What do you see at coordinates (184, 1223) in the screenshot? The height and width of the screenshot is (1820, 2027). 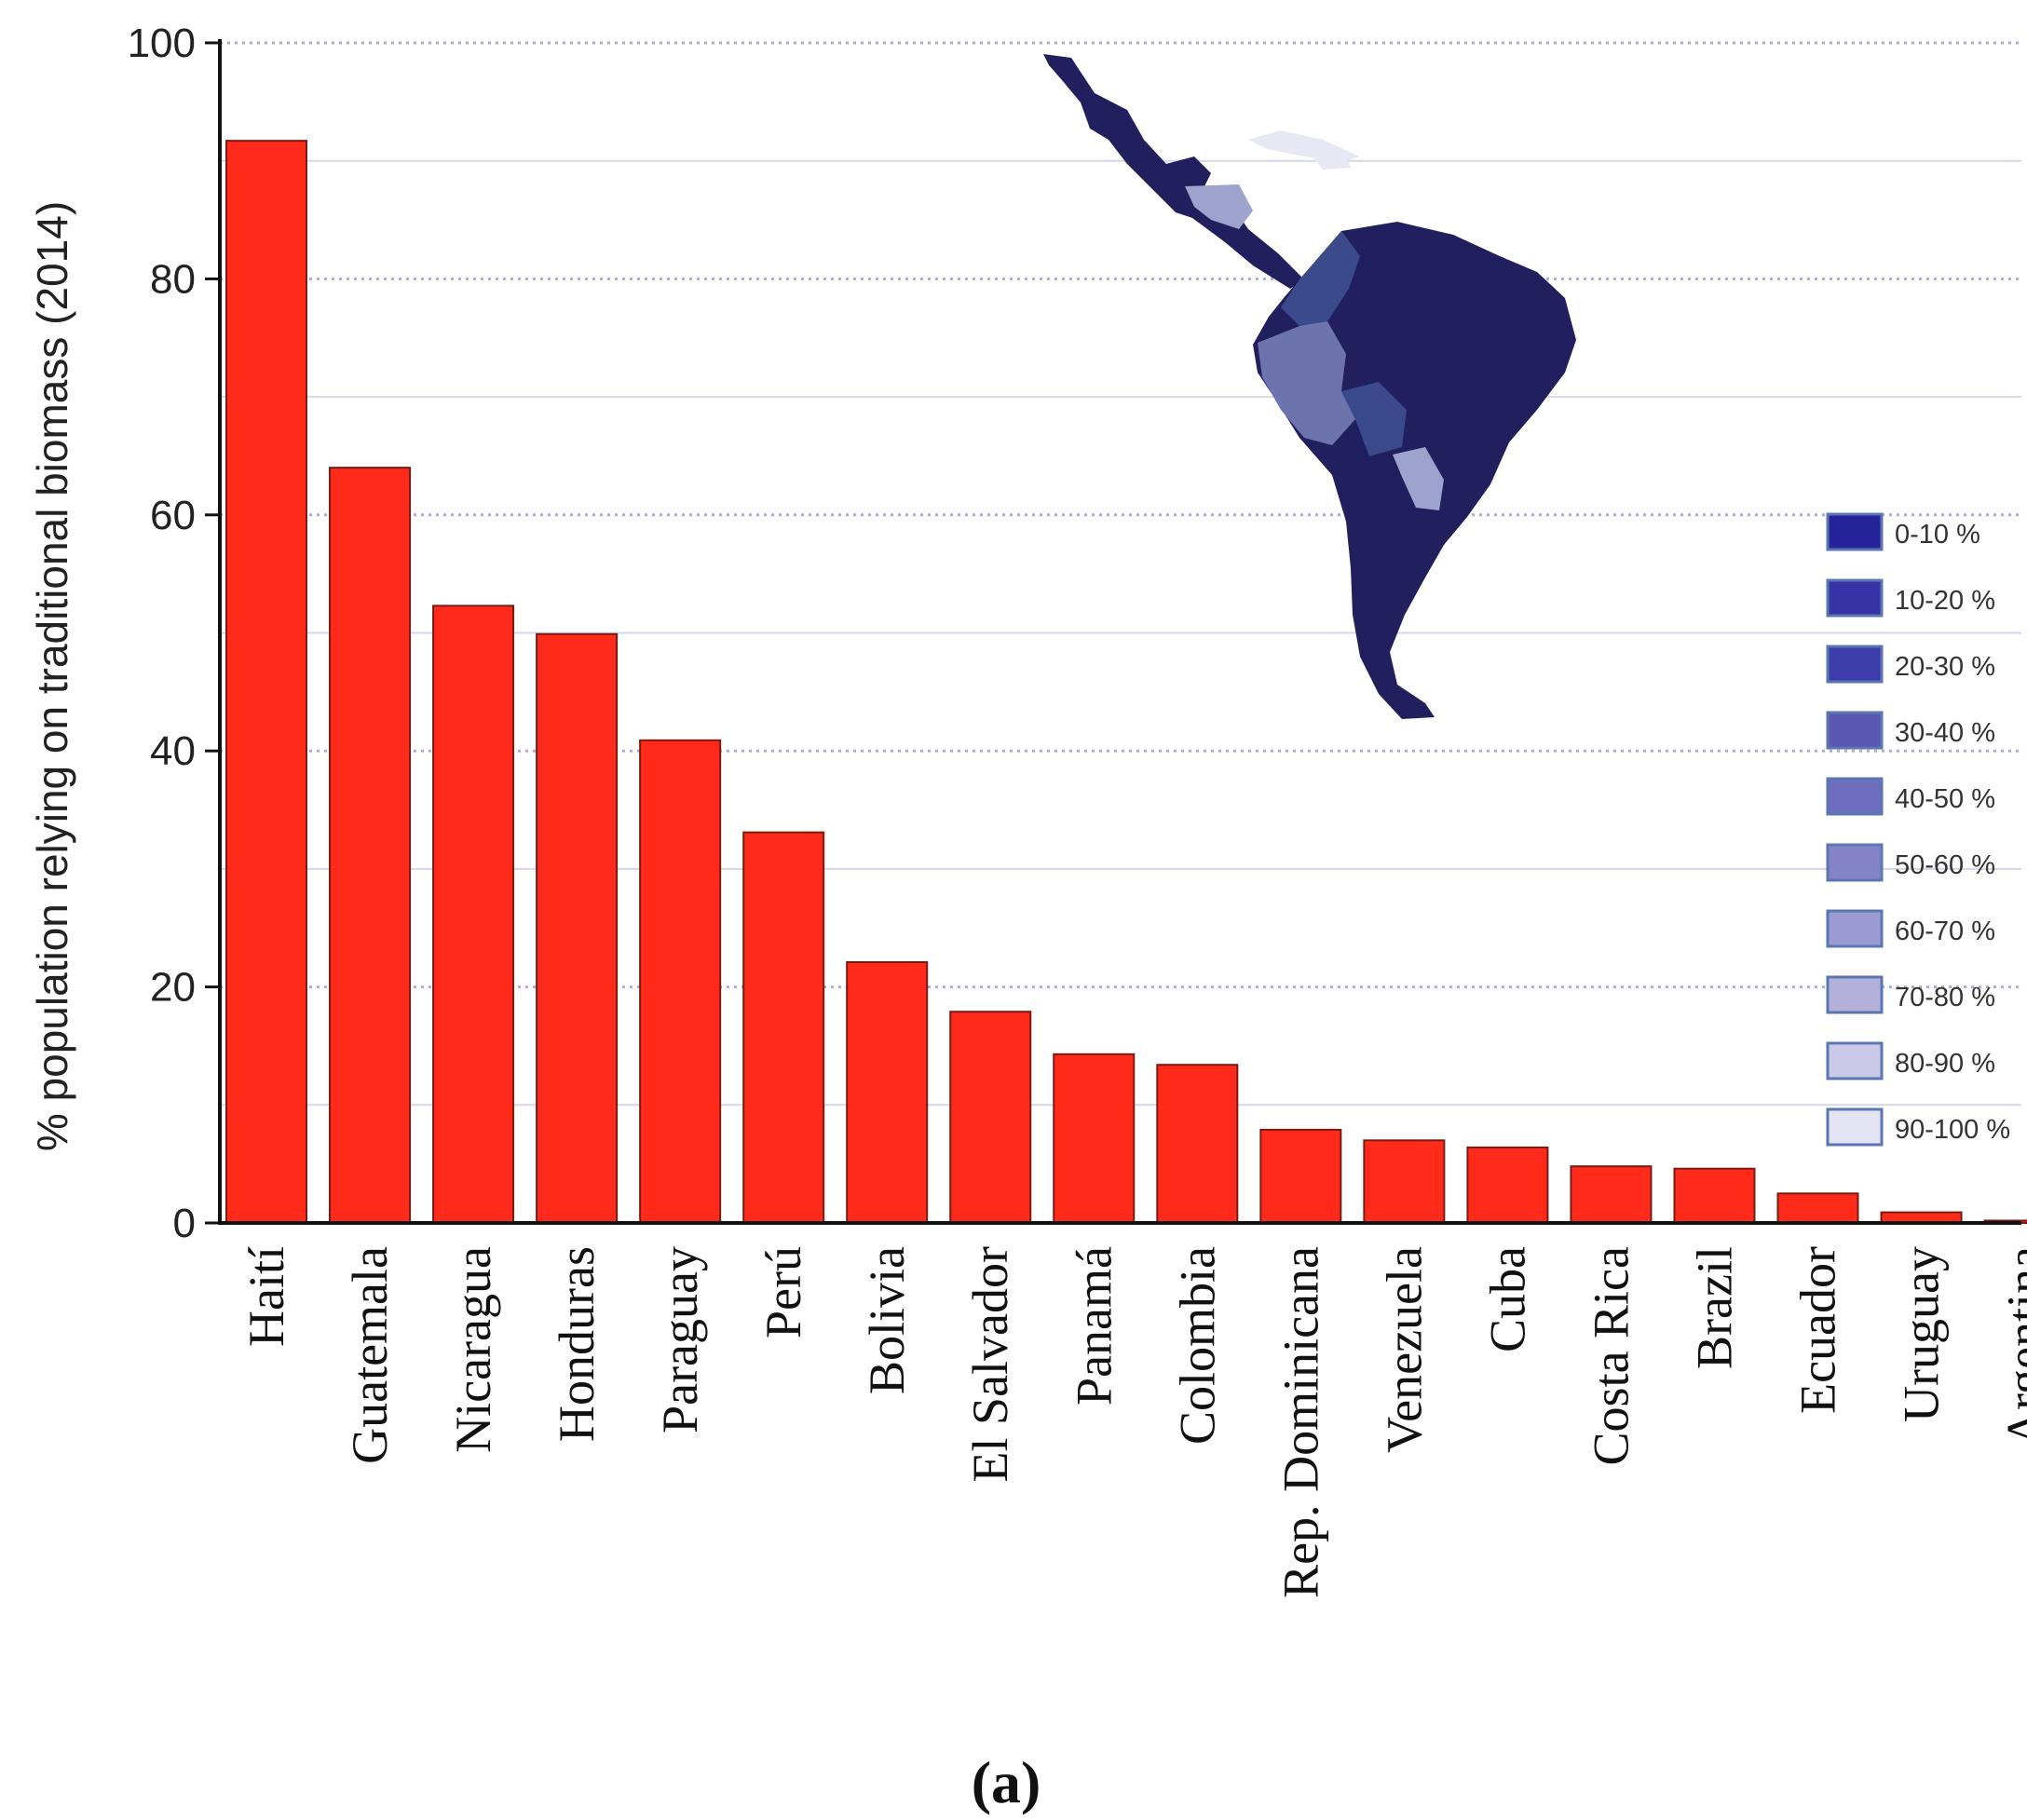 I see `y-tick-label: 0` at bounding box center [184, 1223].